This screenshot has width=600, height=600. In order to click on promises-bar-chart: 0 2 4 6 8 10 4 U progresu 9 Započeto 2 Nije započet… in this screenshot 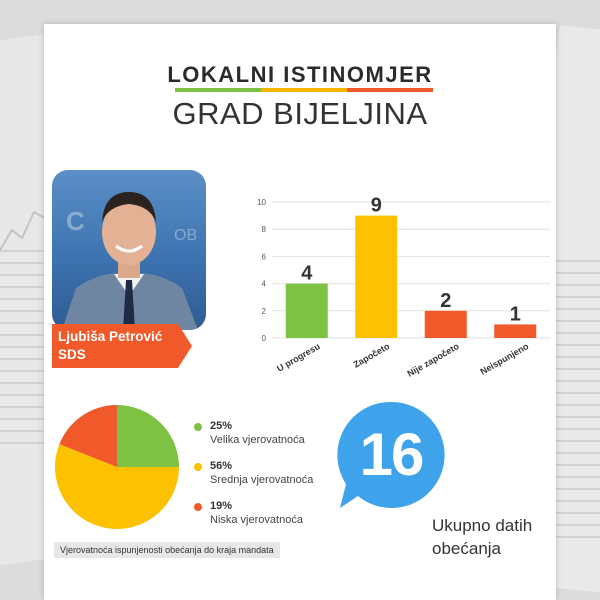, I will do `click(403, 287)`.